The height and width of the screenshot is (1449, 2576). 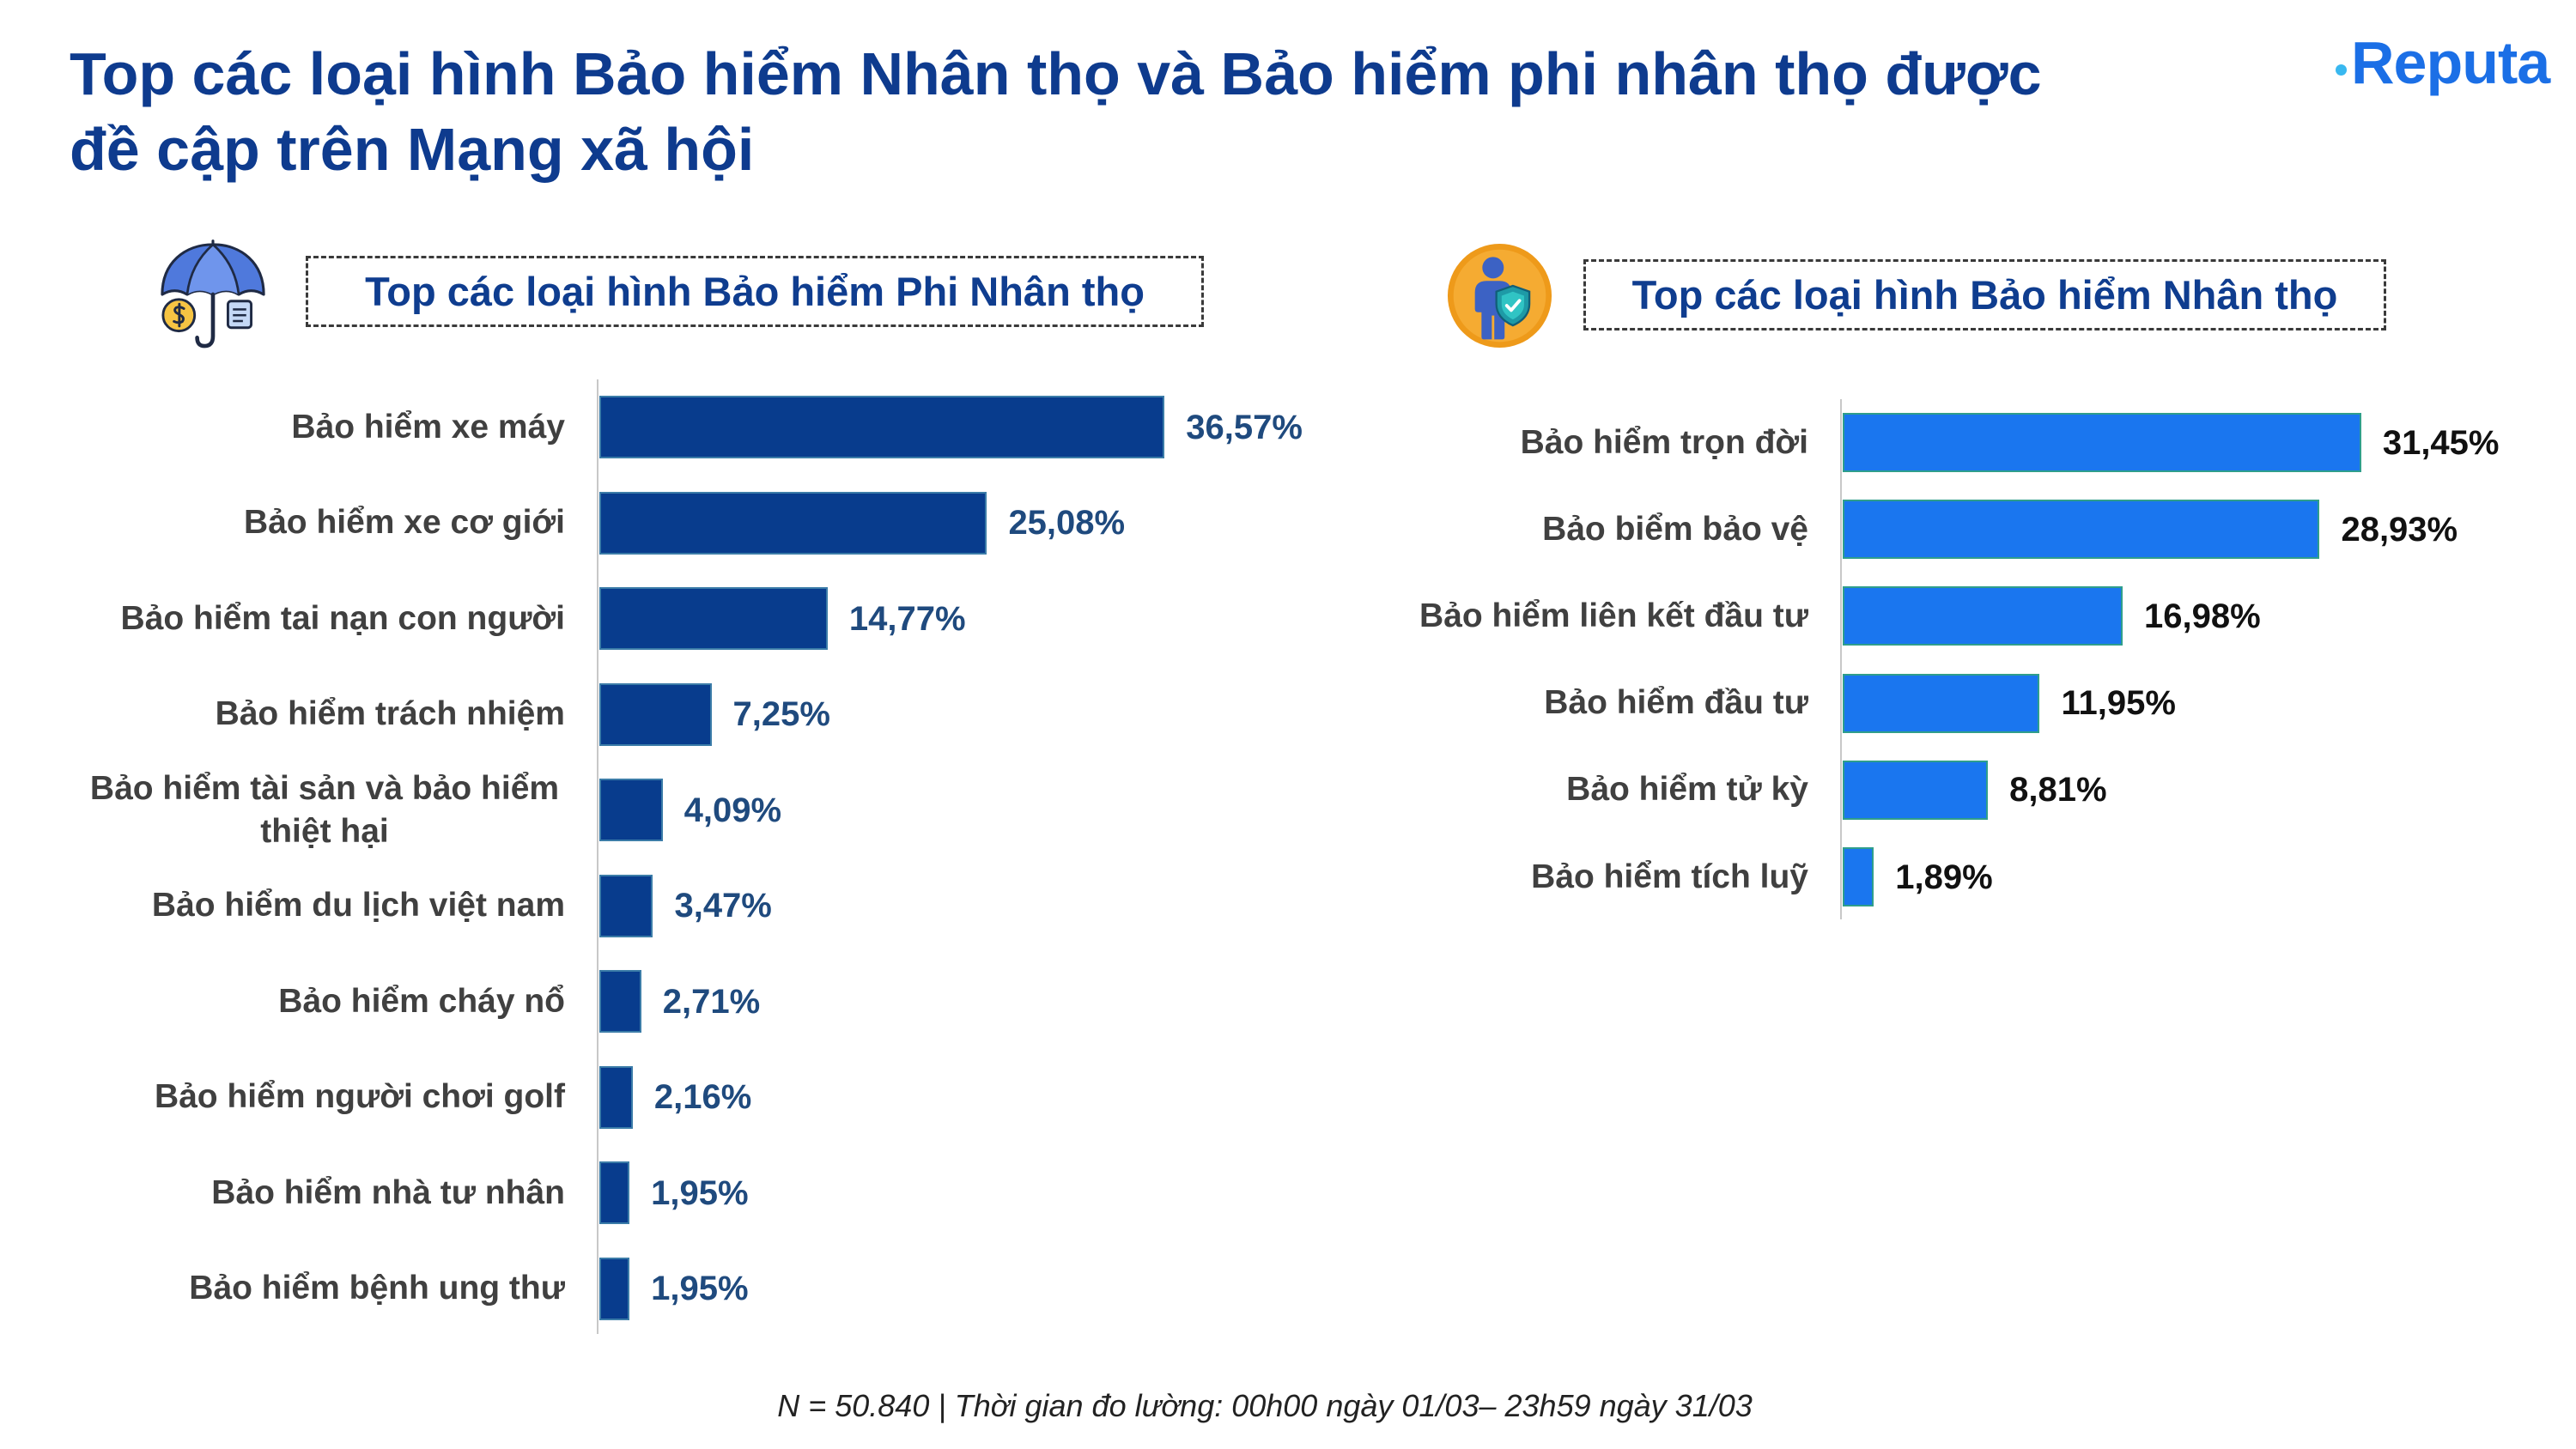 I want to click on category-axis, so click(x=1841, y=659).